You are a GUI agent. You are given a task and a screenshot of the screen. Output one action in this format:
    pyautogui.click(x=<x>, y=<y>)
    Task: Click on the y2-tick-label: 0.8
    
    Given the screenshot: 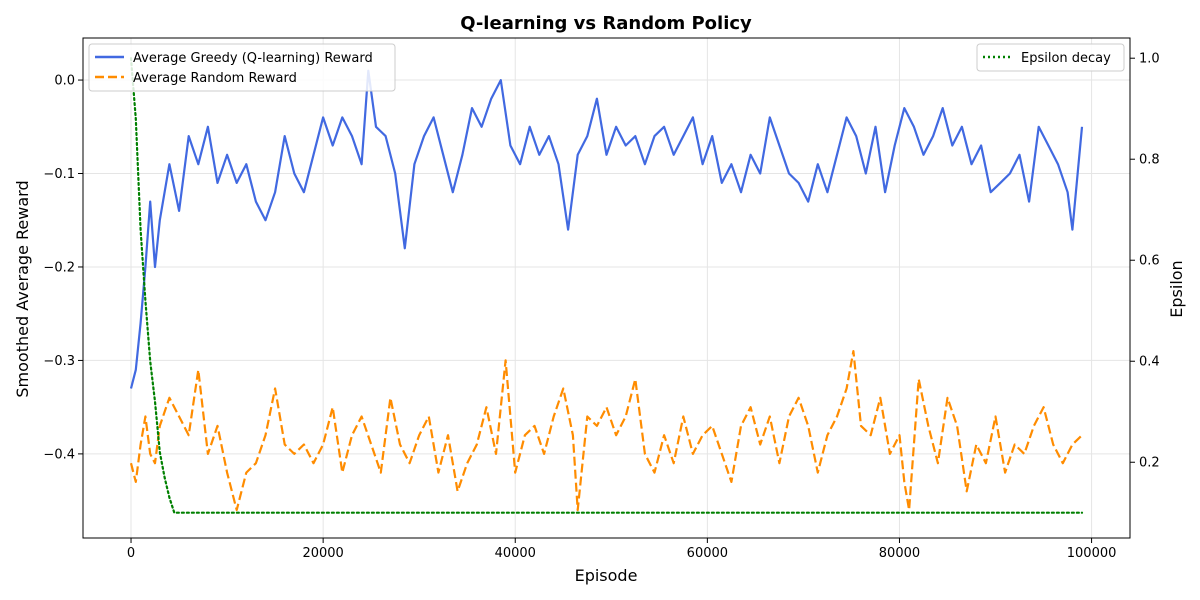 What is the action you would take?
    pyautogui.click(x=1149, y=160)
    